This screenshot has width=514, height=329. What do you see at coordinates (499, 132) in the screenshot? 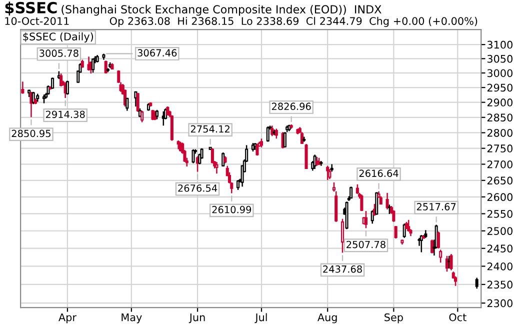
I see `y-tick-label: 2800` at bounding box center [499, 132].